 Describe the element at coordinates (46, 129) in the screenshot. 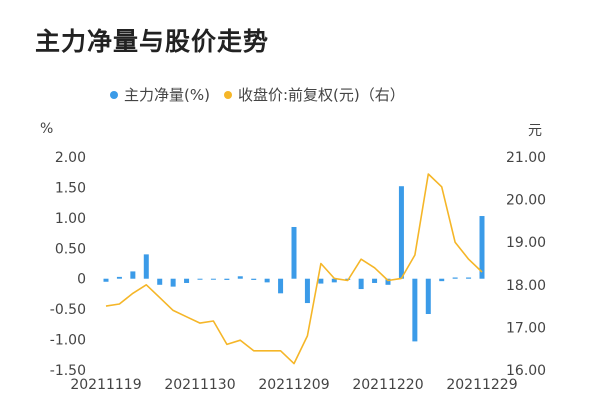

I see `y-left-axis-label: %` at that location.